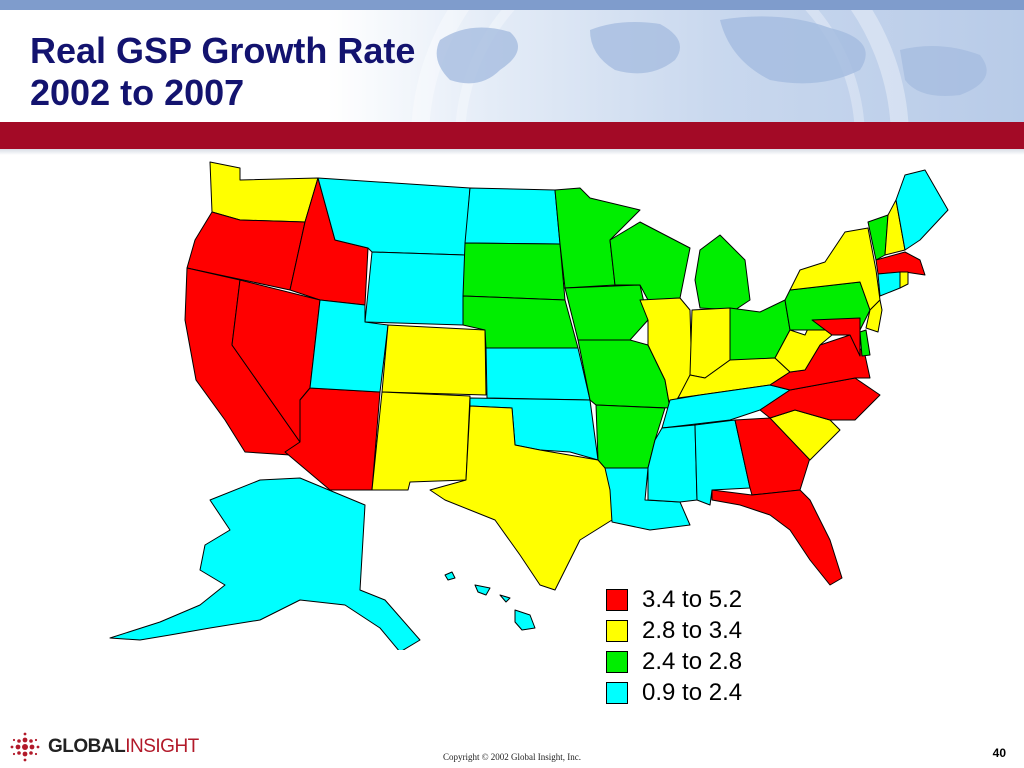  I want to click on state-ME, so click(922, 210).